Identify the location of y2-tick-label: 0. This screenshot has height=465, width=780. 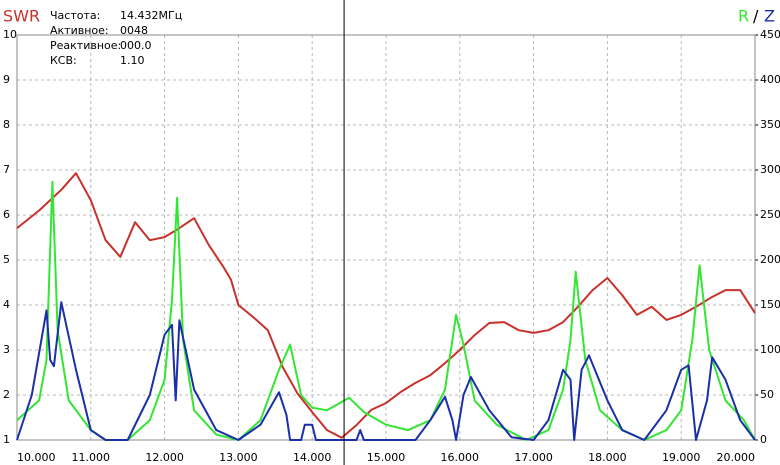
(763, 439).